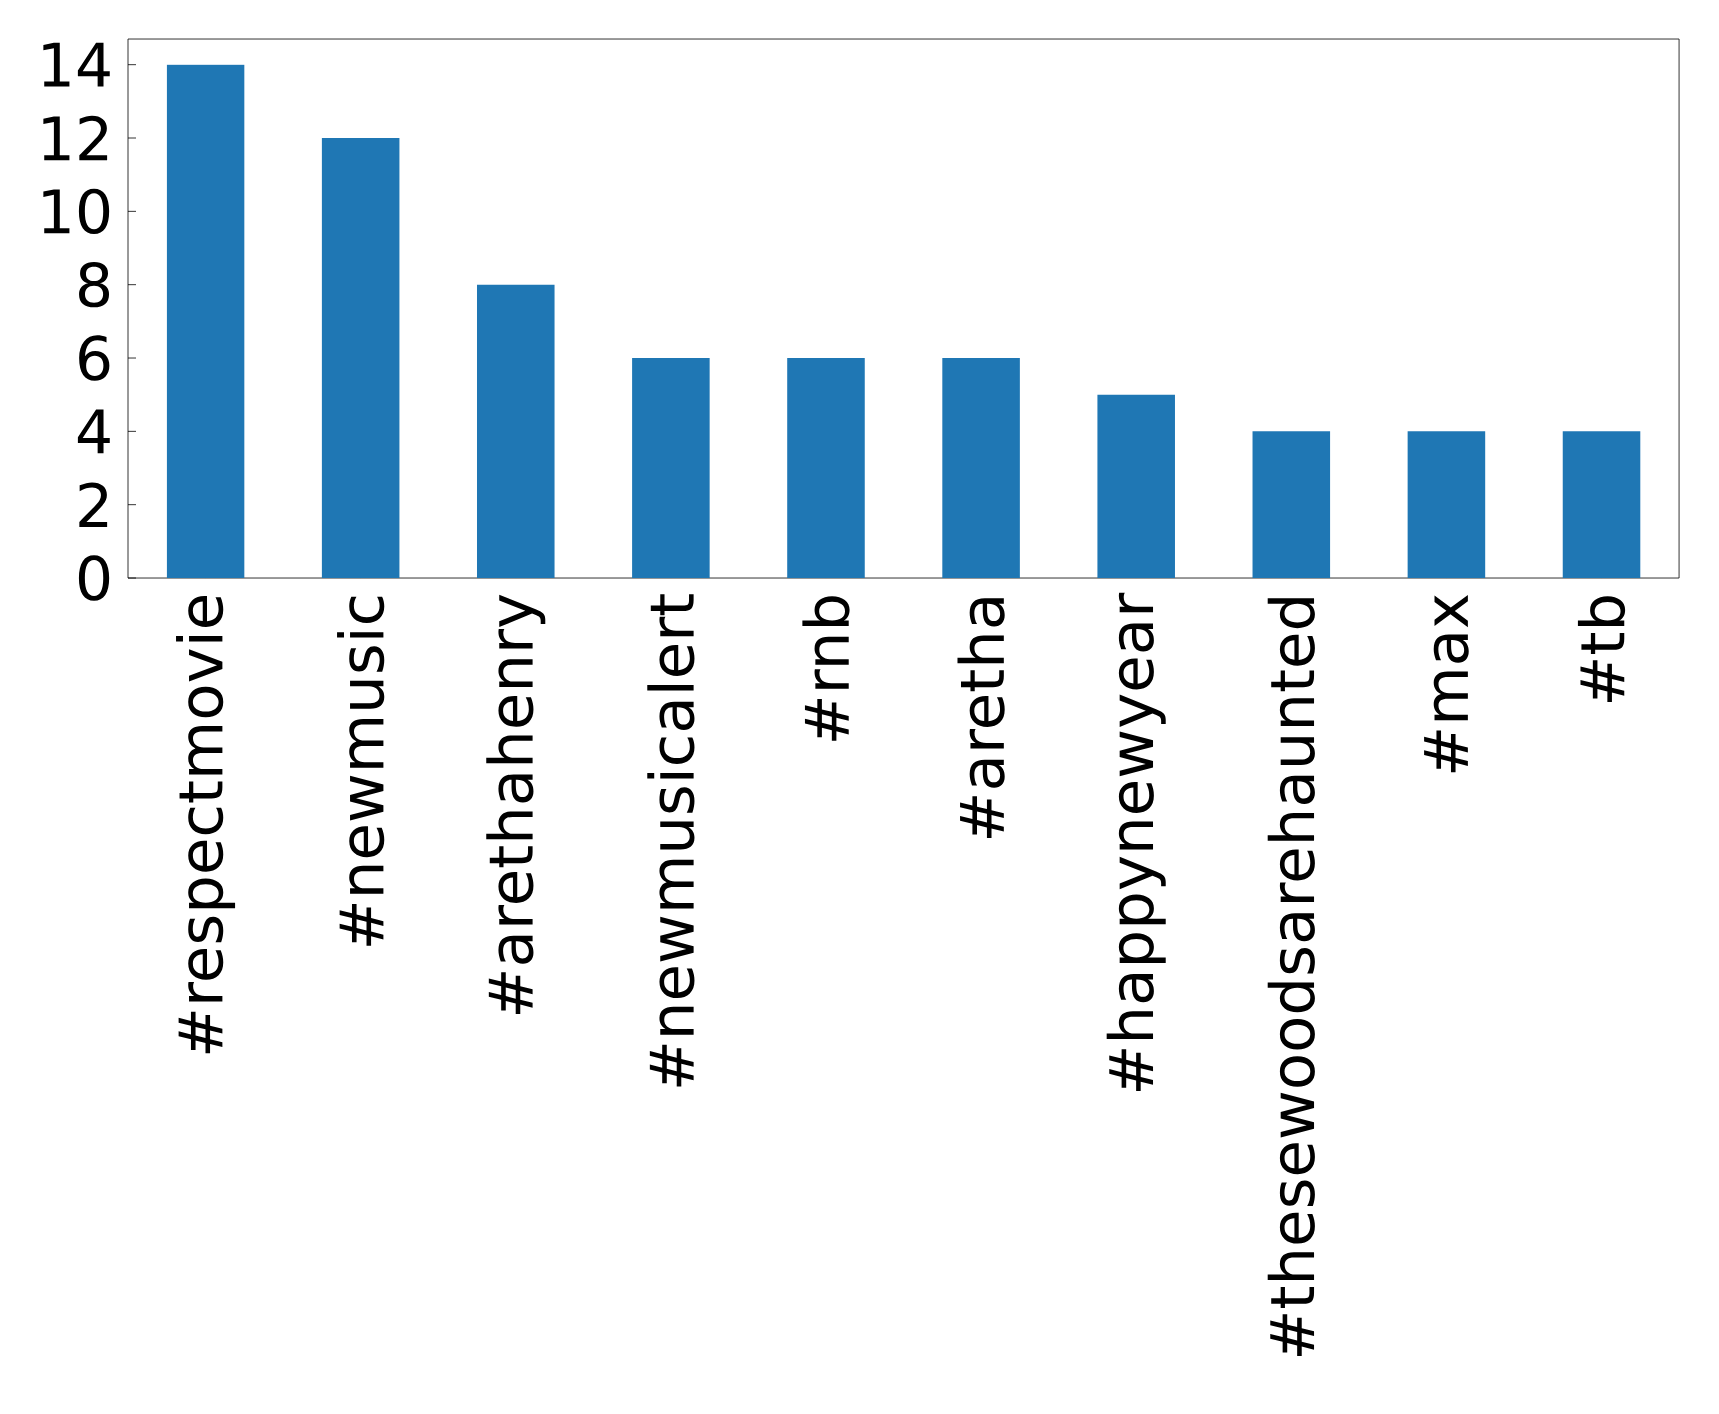  What do you see at coordinates (1291, 977) in the screenshot?
I see `x-tick-label: #thesewoodsarehaunted` at bounding box center [1291, 977].